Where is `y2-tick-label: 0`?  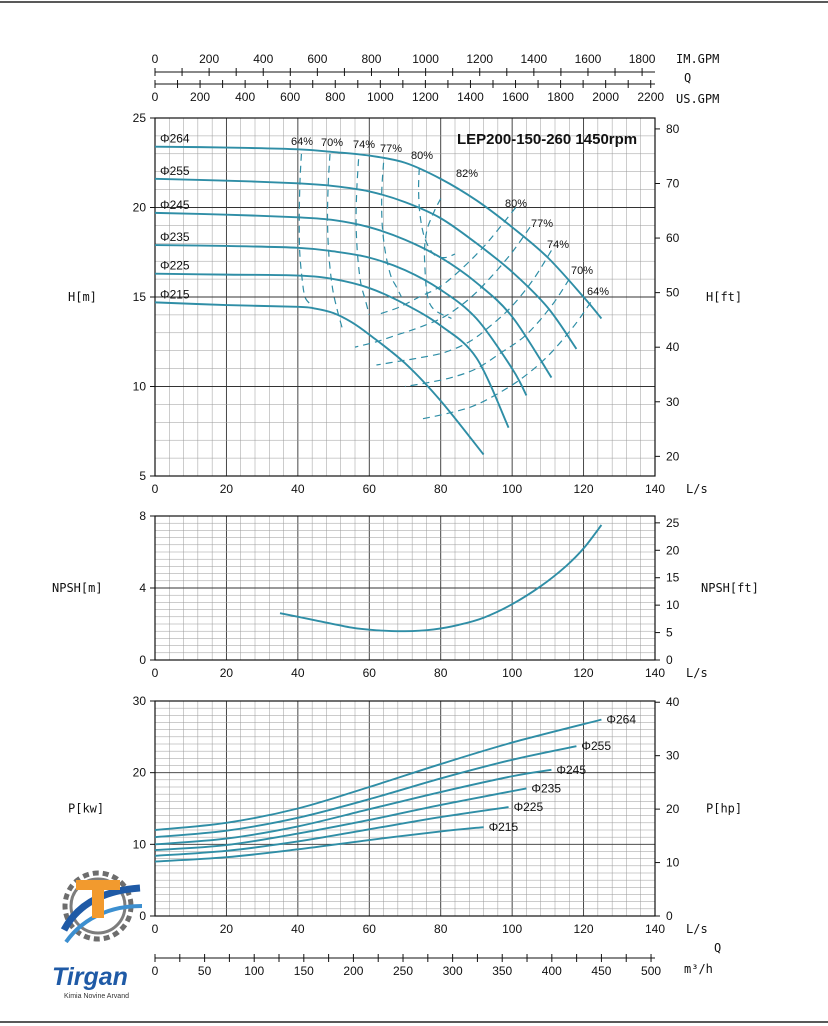
y2-tick-label: 0 is located at coordinates (669, 660).